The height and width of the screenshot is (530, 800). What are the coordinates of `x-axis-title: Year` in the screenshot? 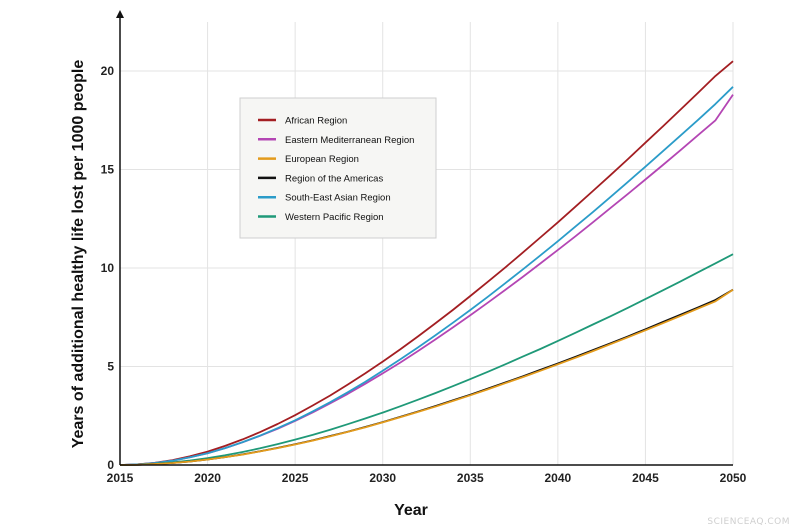 It's located at (411, 510).